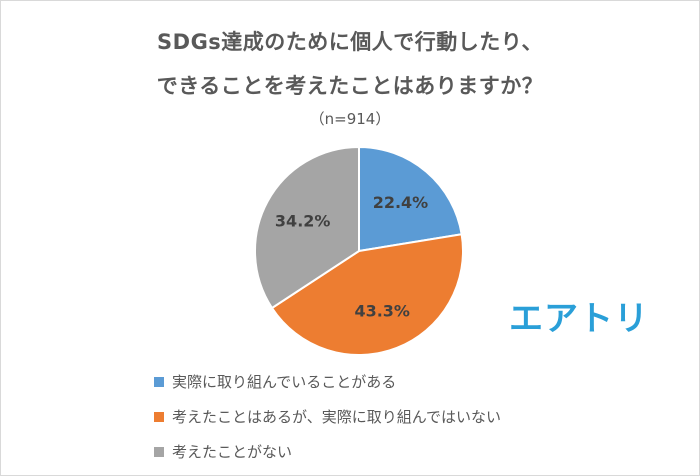  I want to click on slice-data-label-3: 34.2%, so click(303, 221).